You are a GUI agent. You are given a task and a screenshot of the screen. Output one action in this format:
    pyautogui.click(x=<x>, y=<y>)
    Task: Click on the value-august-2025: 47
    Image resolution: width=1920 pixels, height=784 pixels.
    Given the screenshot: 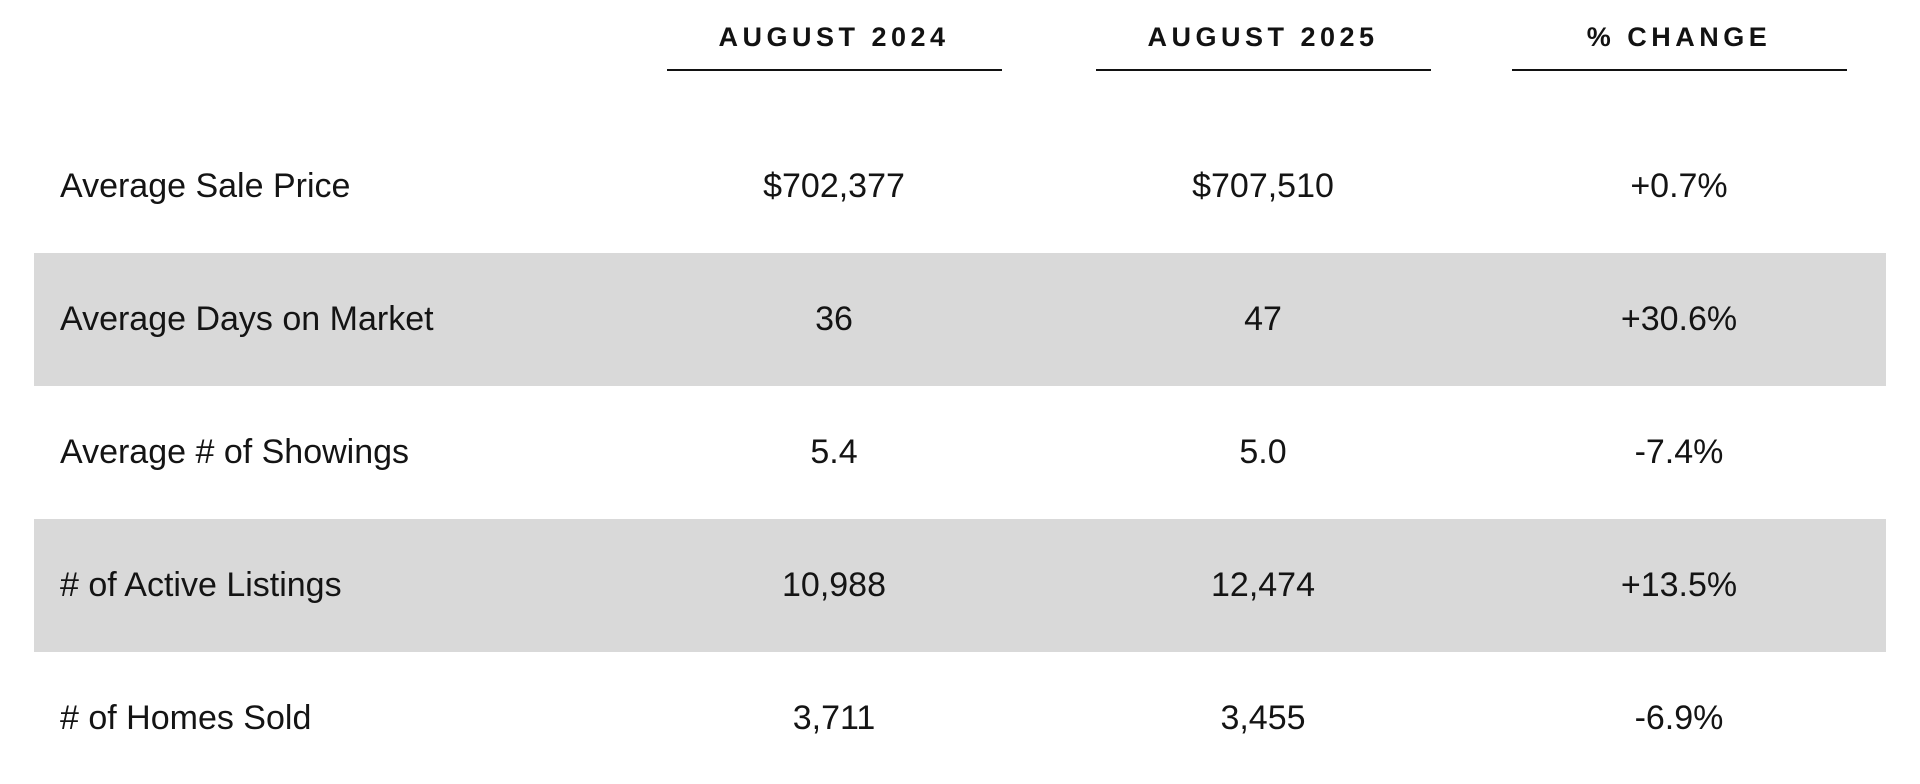 What is the action you would take?
    pyautogui.click(x=1263, y=319)
    